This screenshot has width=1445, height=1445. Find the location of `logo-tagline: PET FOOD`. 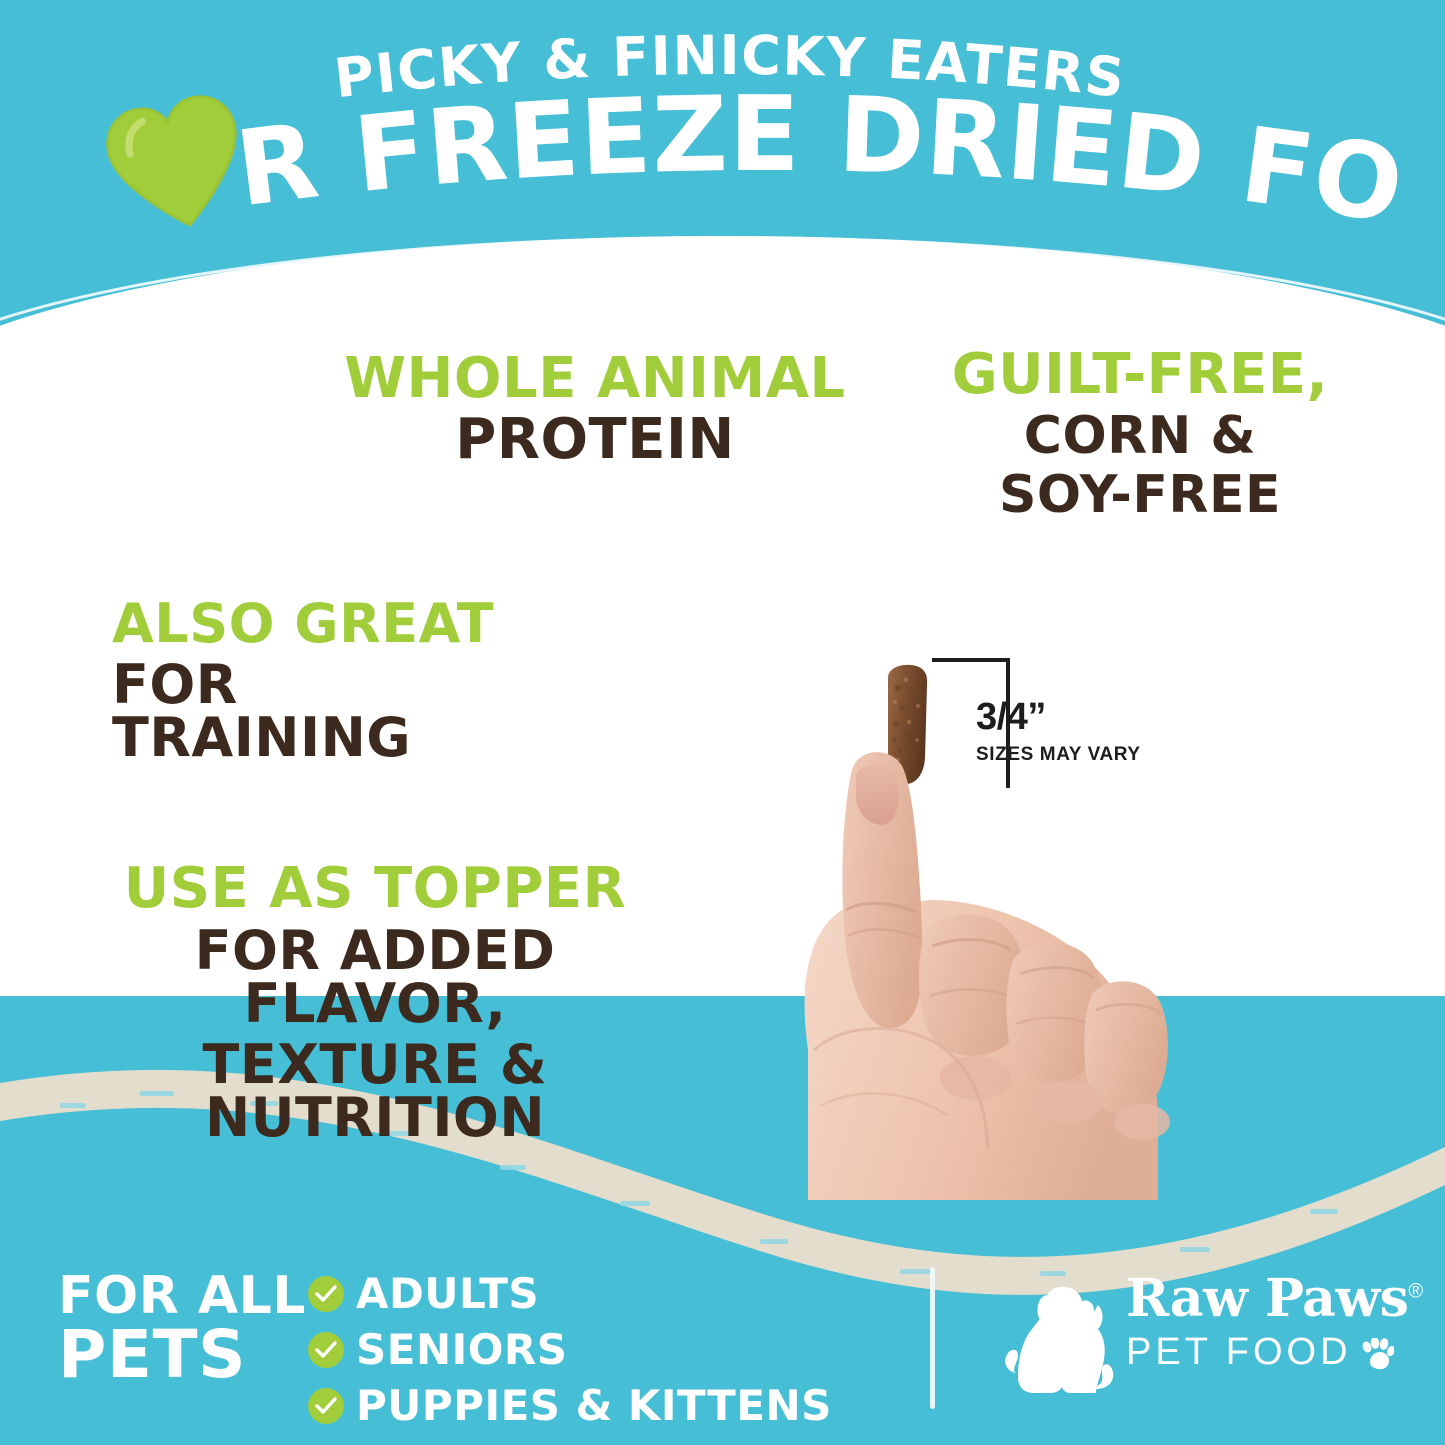

logo-tagline: PET FOOD is located at coordinates (1276, 1352).